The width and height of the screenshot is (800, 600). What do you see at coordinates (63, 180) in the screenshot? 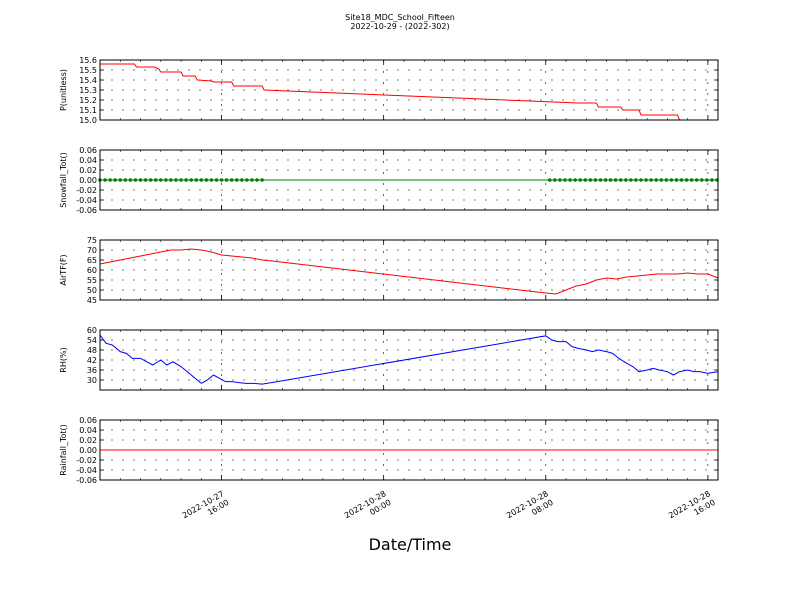
I see `y-axis-label: Snowfall_Tot()` at bounding box center [63, 180].